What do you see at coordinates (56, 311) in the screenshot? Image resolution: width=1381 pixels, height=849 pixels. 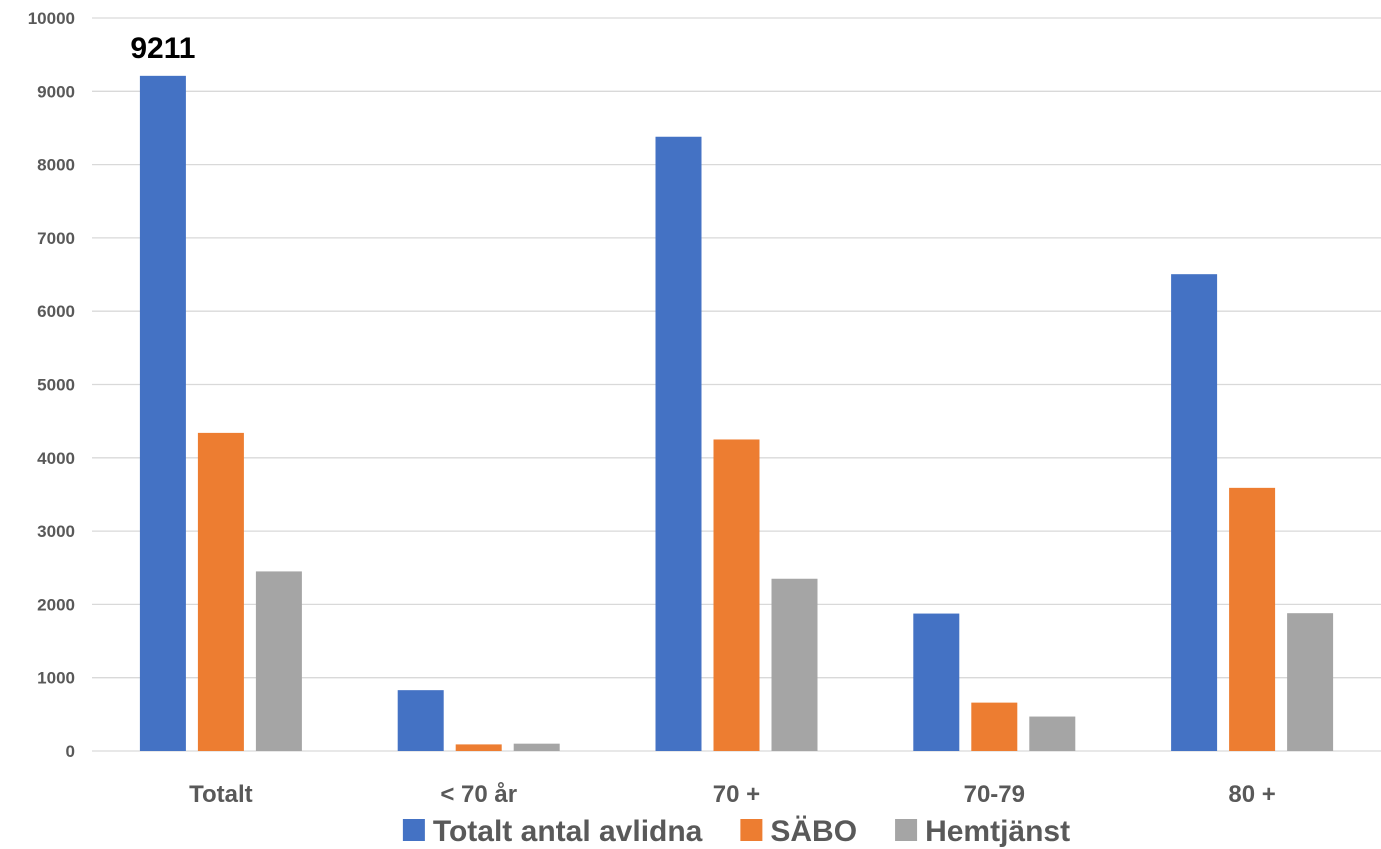 I see `y-tick-label: 6000` at bounding box center [56, 311].